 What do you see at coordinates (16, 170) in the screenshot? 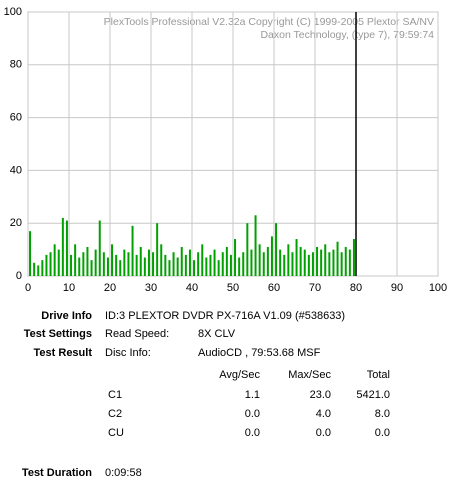
I see `y-tick-label: 40` at bounding box center [16, 170].